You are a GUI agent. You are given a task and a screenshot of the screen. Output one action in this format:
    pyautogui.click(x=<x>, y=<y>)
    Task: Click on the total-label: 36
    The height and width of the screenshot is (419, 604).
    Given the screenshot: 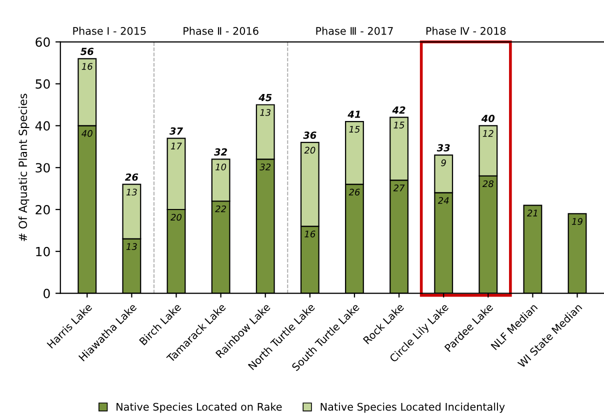 What is the action you would take?
    pyautogui.click(x=309, y=135)
    